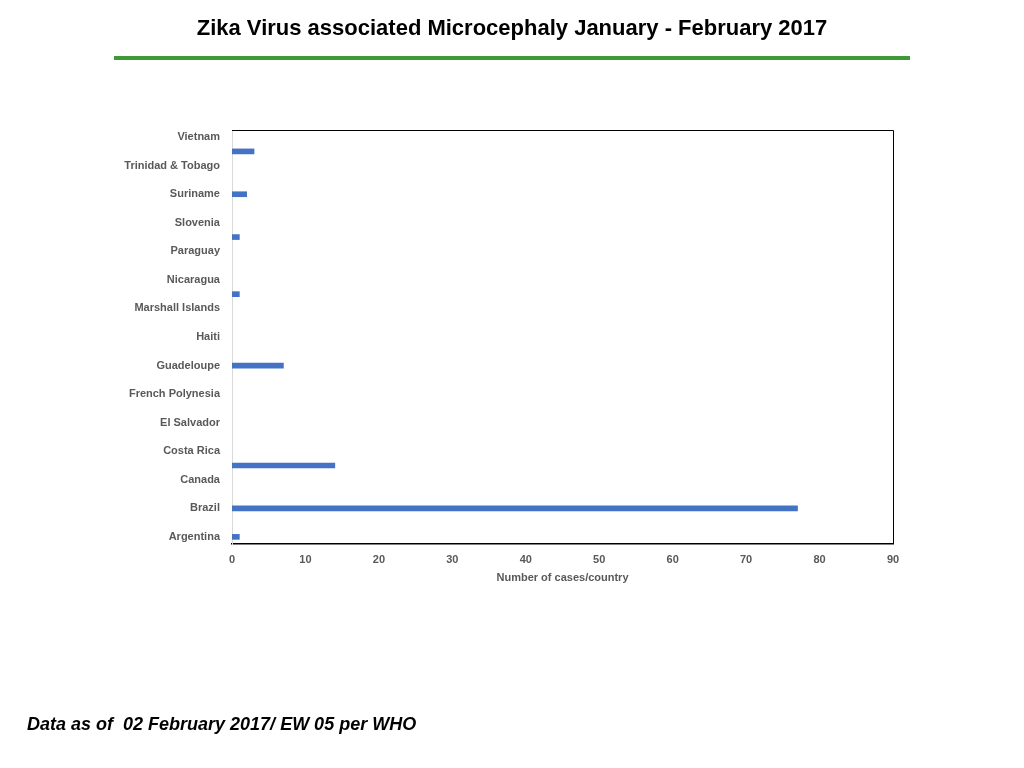 The image size is (1024, 768). What do you see at coordinates (512, 28) in the screenshot?
I see `chart-title: Zika Virus associated Microcephaly January - February 2017` at bounding box center [512, 28].